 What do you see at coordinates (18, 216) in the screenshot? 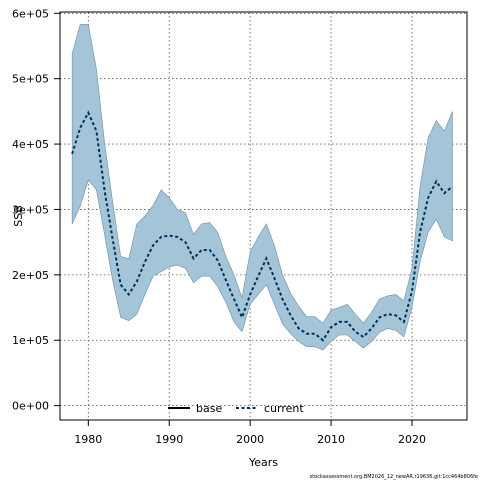
I see `y-axis-label: SSB` at bounding box center [18, 216].